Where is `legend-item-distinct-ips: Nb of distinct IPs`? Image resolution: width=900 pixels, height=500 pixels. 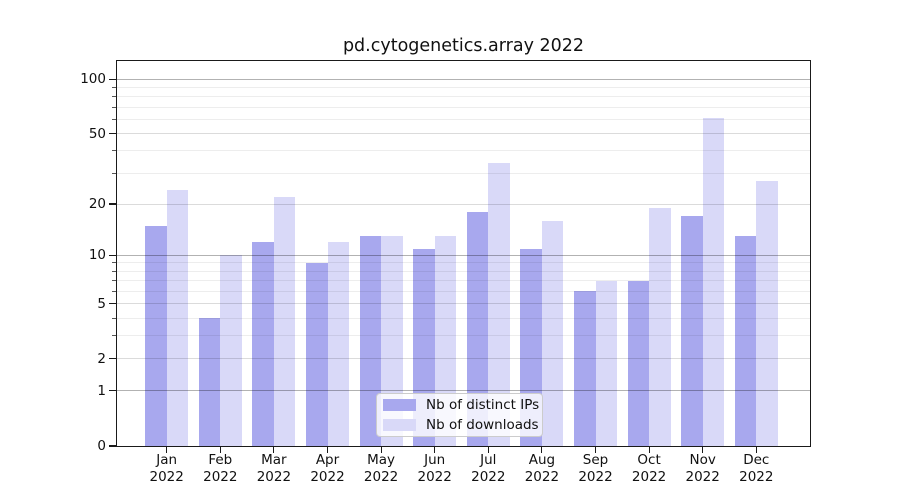
legend-item-distinct-ips: Nb of distinct IPs is located at coordinates (461, 405).